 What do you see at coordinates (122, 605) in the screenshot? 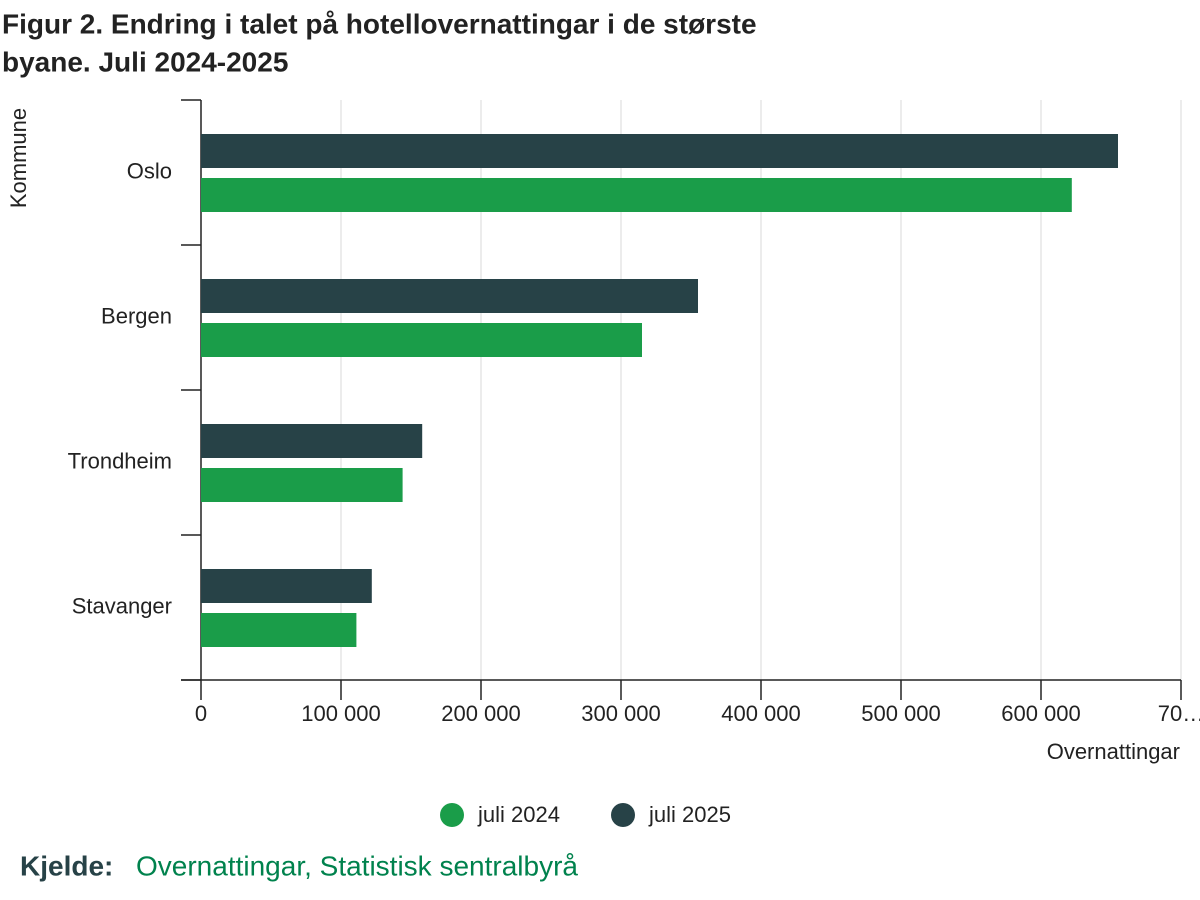
I see `y-tick-label: Stavanger` at bounding box center [122, 605].